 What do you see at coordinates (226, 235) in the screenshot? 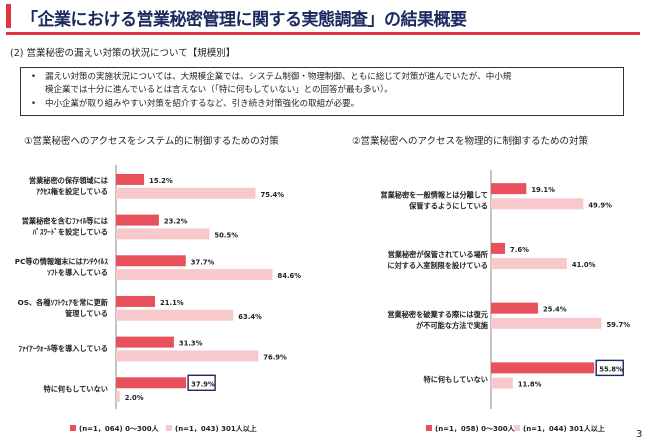
I see `chart-1-value-label-large: 50.5%` at bounding box center [226, 235].